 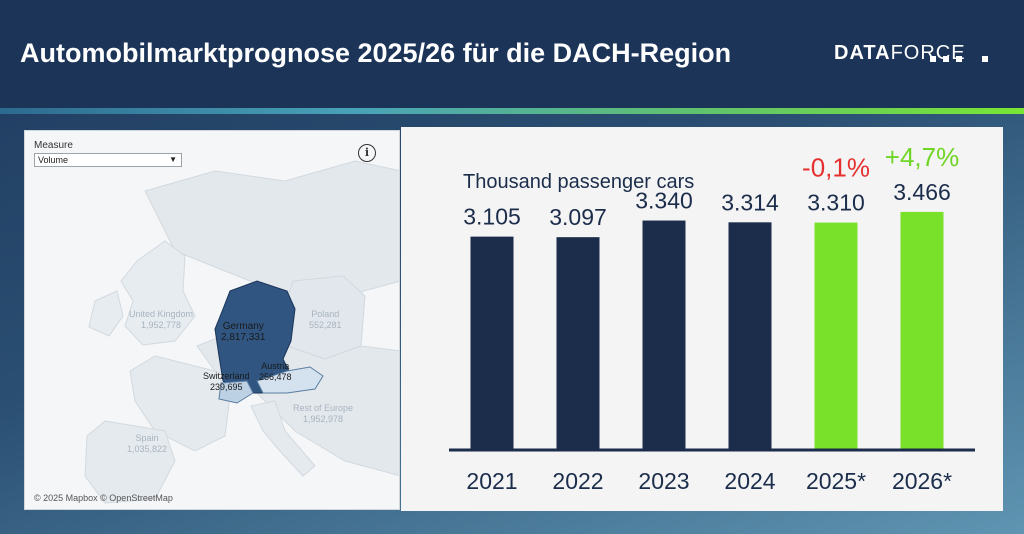 What do you see at coordinates (922, 157) in the screenshot?
I see `change-label-2026*: +4,7%` at bounding box center [922, 157].